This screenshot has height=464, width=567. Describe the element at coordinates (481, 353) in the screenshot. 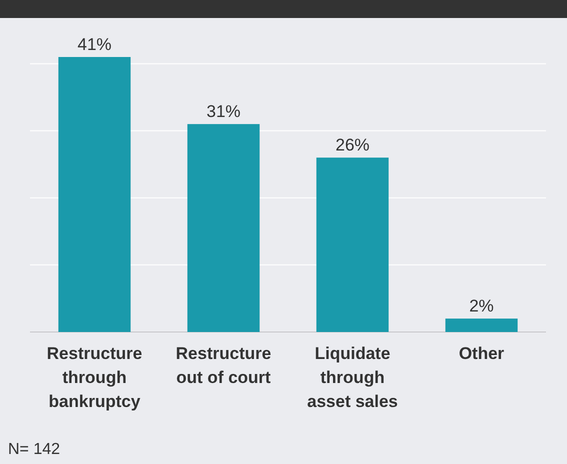

I see `x-tick-label: Other` at that location.